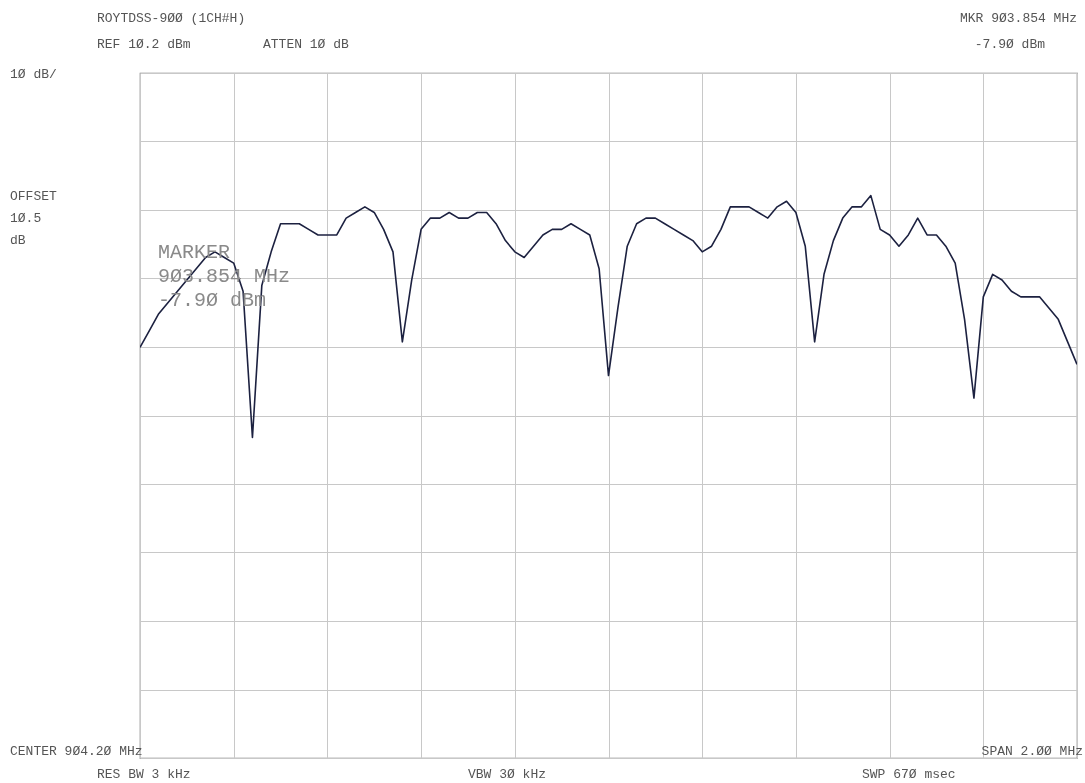 The image size is (1085, 783). What do you see at coordinates (171, 18) in the screenshot?
I see `chart-title: ROYTDSS-9ØØ (1CH#H)` at bounding box center [171, 18].